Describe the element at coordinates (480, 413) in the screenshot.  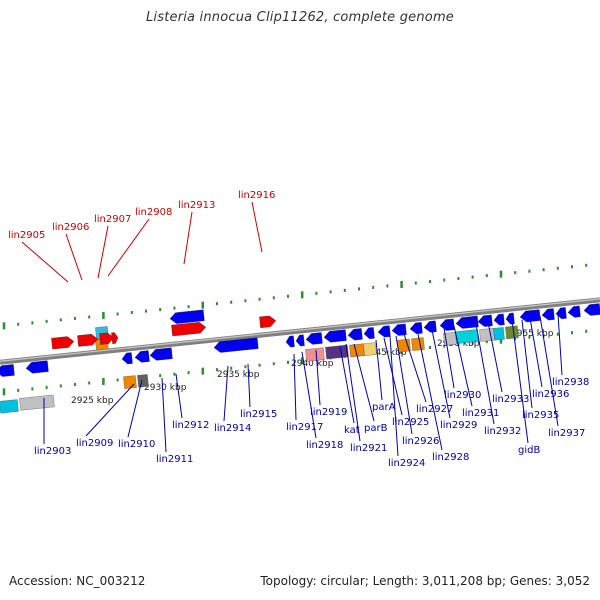
I see `gene-label-lin2931: lin2931` at that location.